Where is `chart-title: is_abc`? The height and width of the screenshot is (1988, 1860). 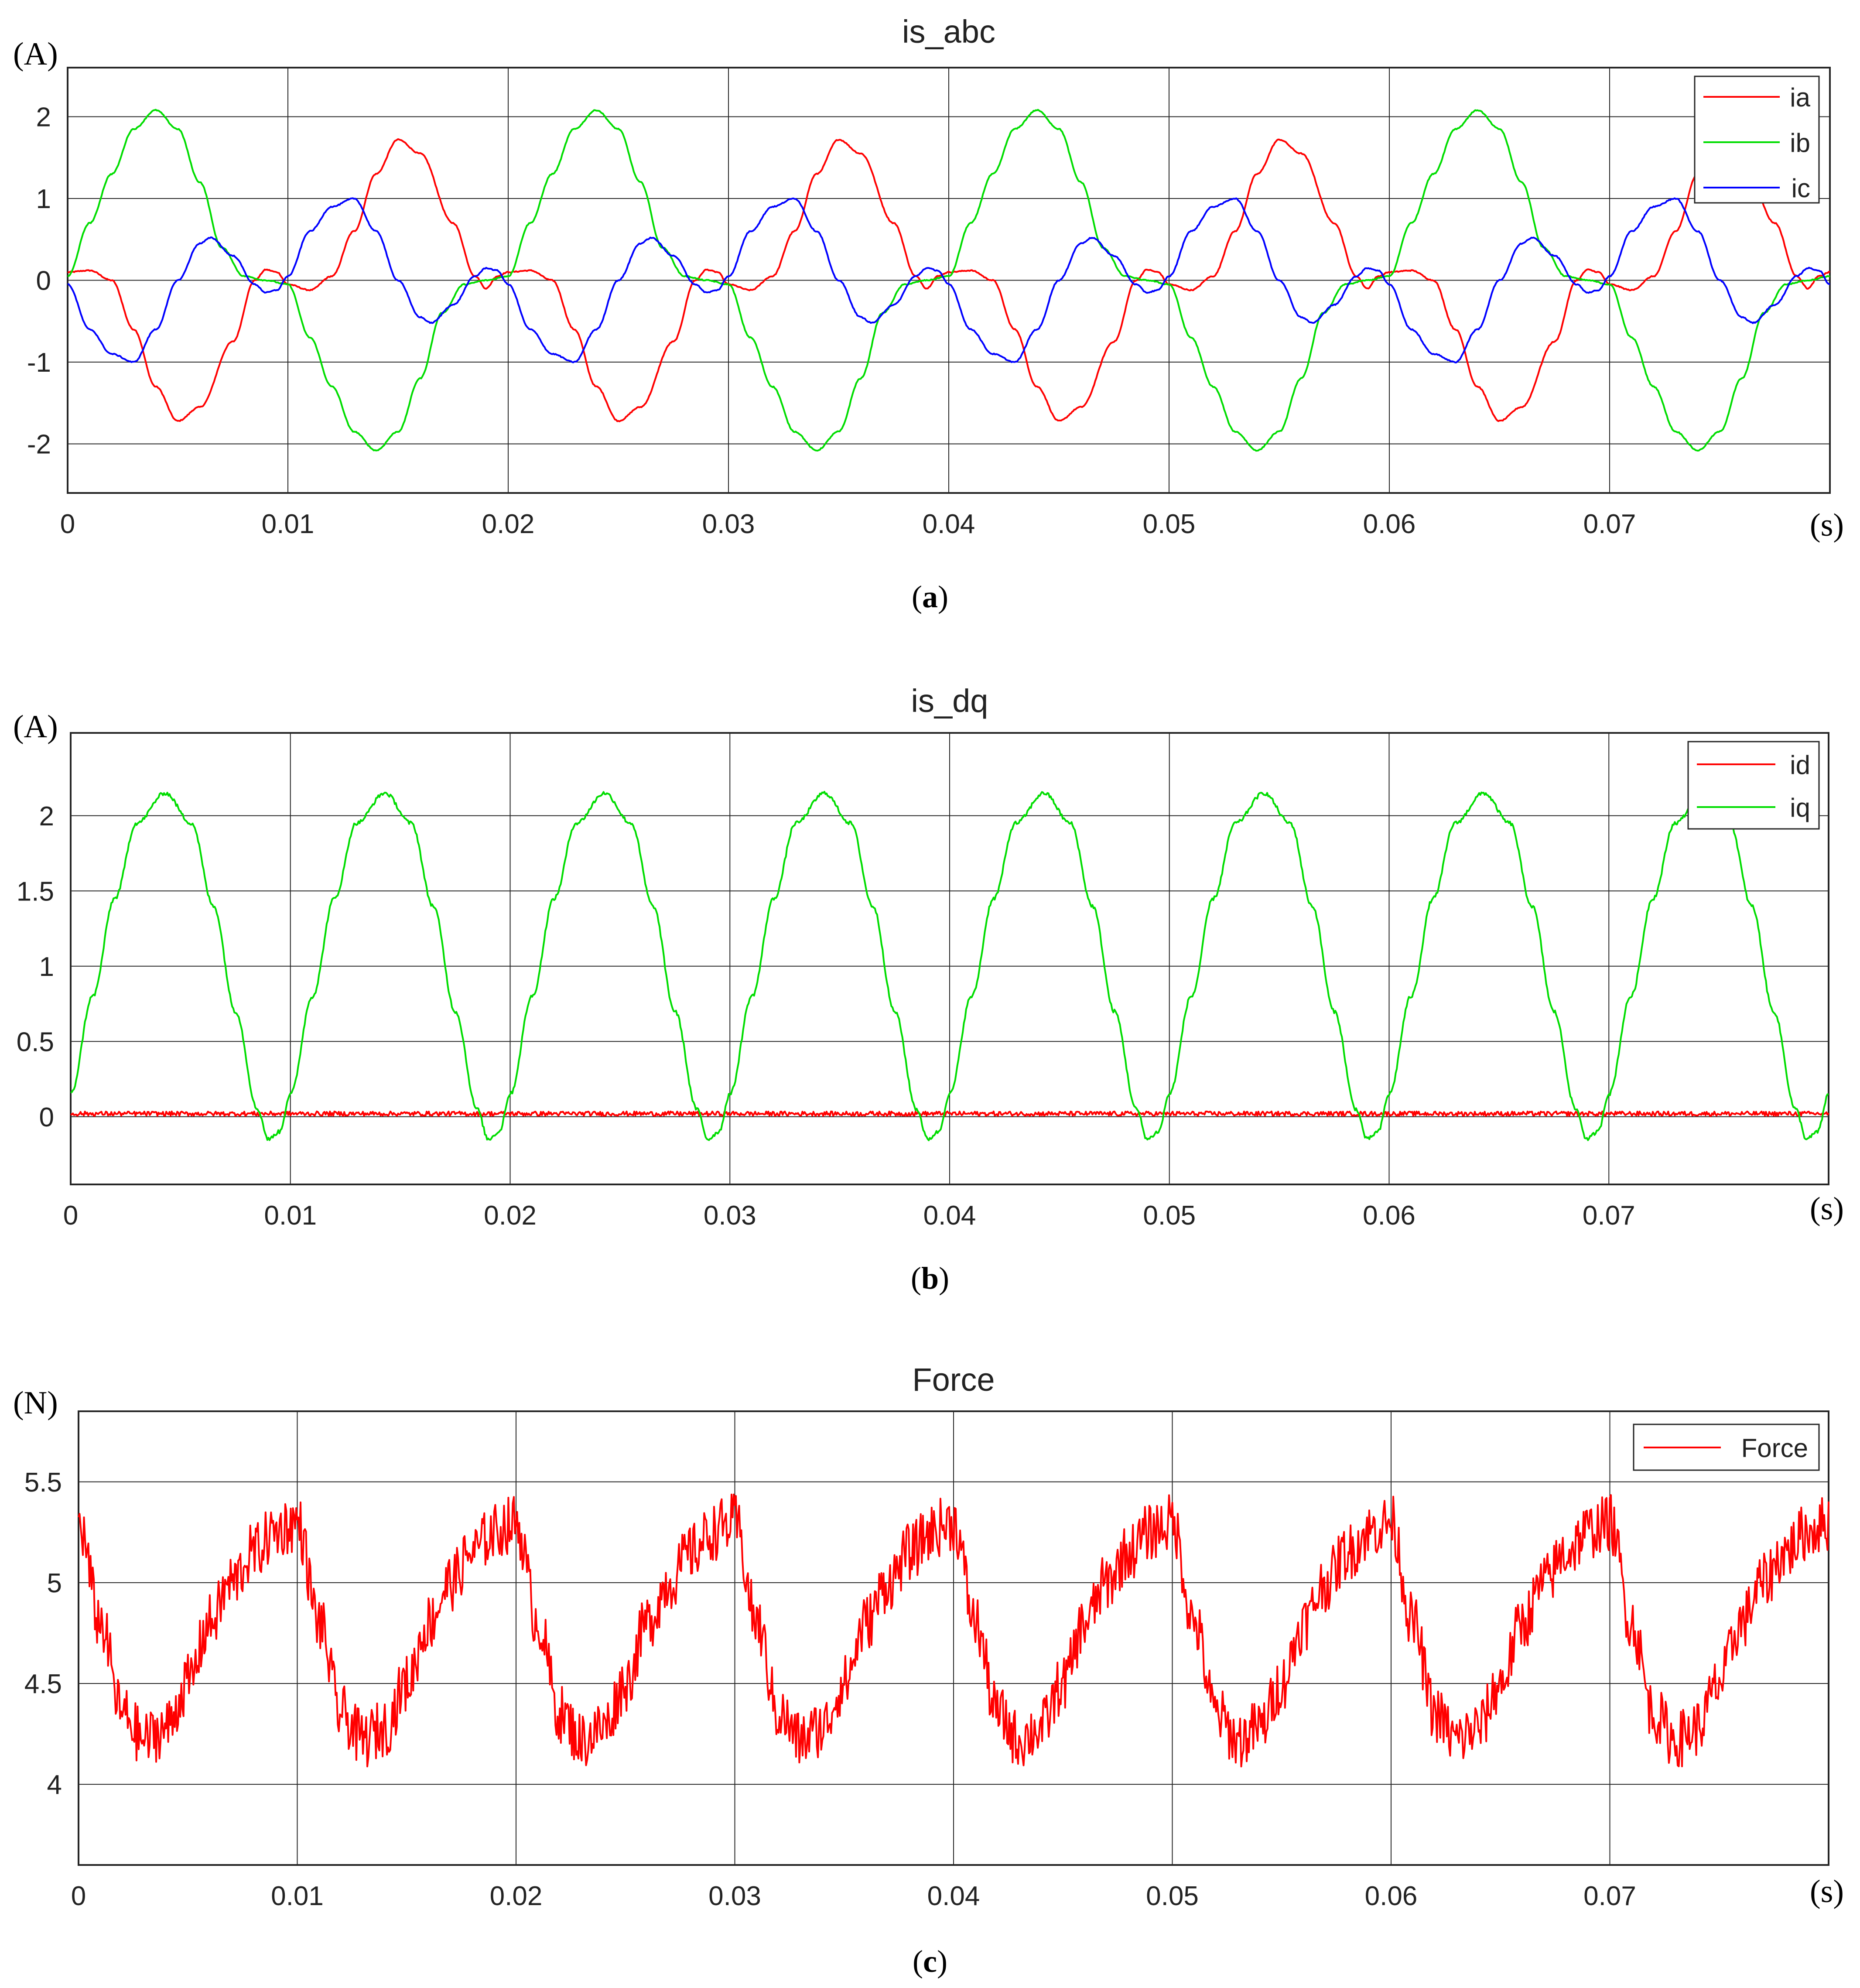 chart-title: is_abc is located at coordinates (948, 32).